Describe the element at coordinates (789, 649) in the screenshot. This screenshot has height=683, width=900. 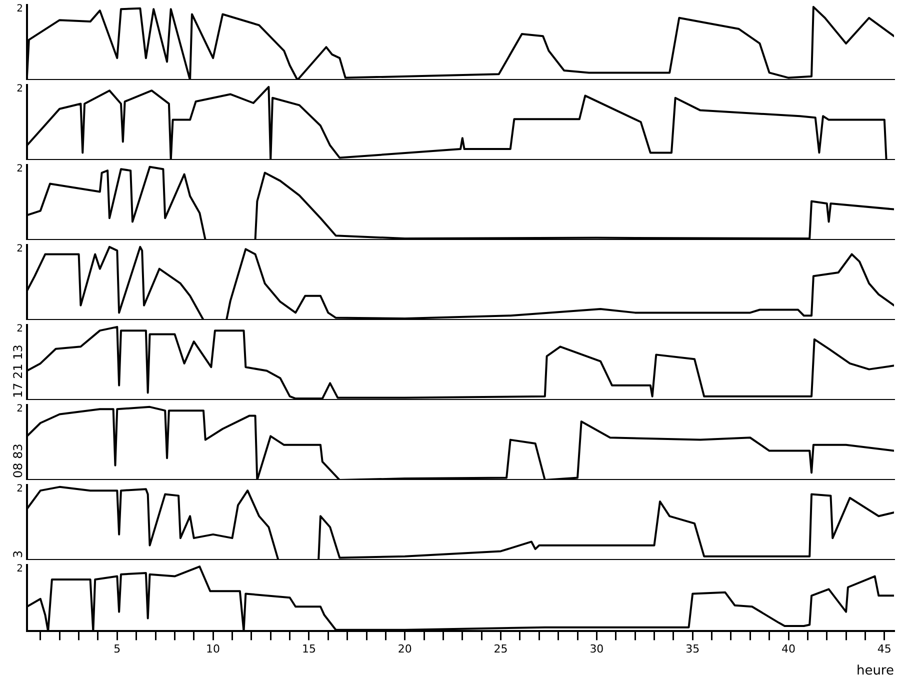
I see `x-tick-label: 40` at that location.